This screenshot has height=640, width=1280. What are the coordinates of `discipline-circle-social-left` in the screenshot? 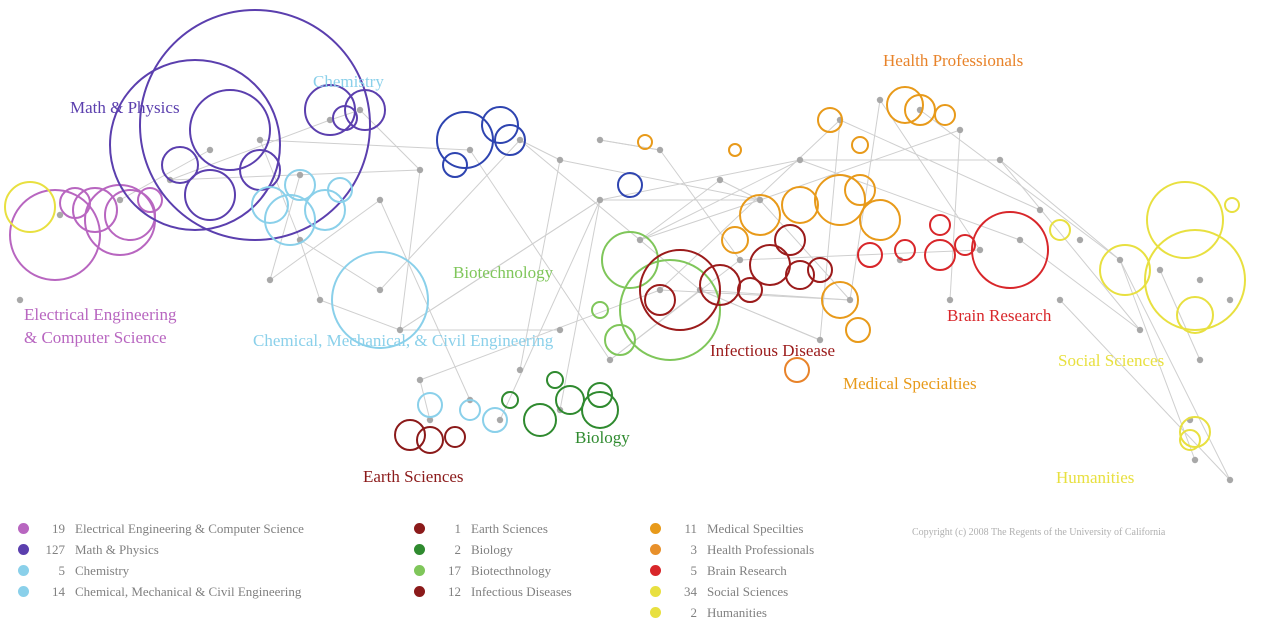 It's located at (30, 207).